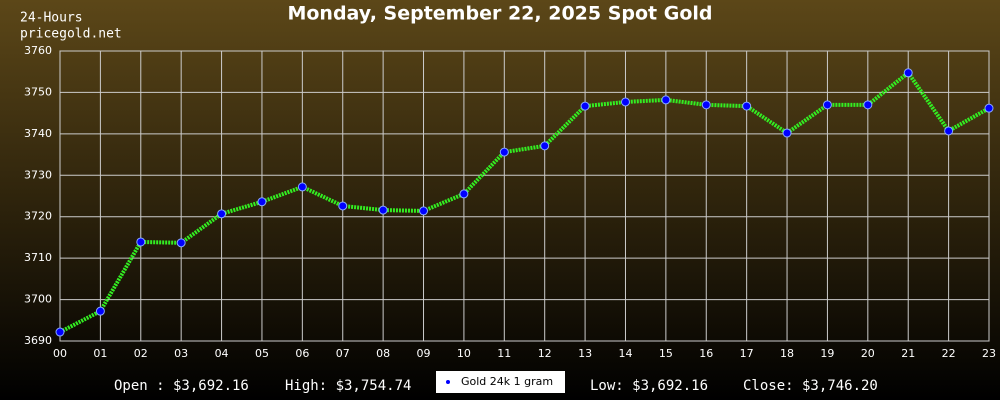 This screenshot has height=400, width=1000. I want to click on x-tick-label: 22, so click(949, 353).